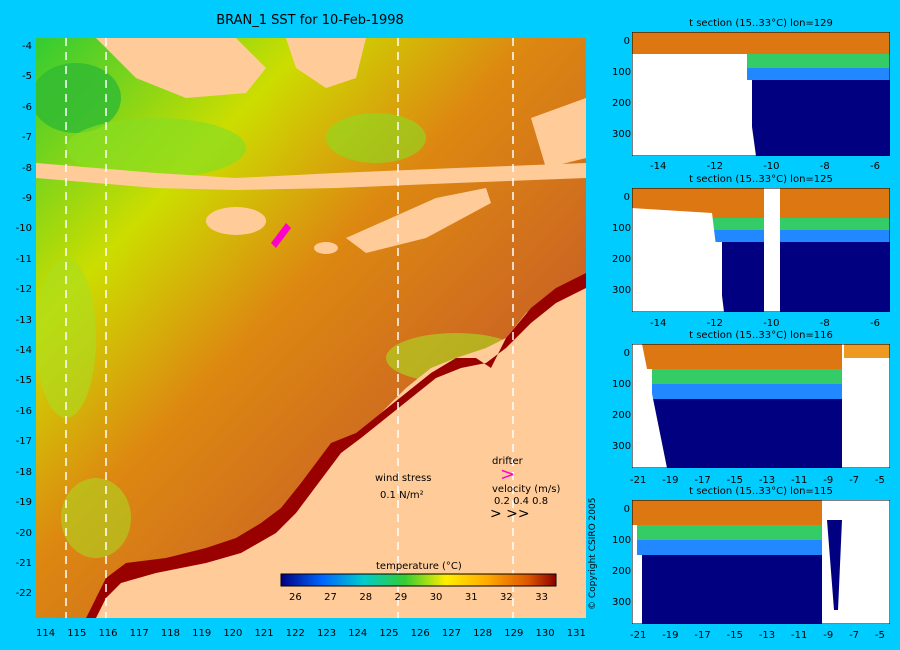  I want to click on section-3-plot, so click(761, 406).